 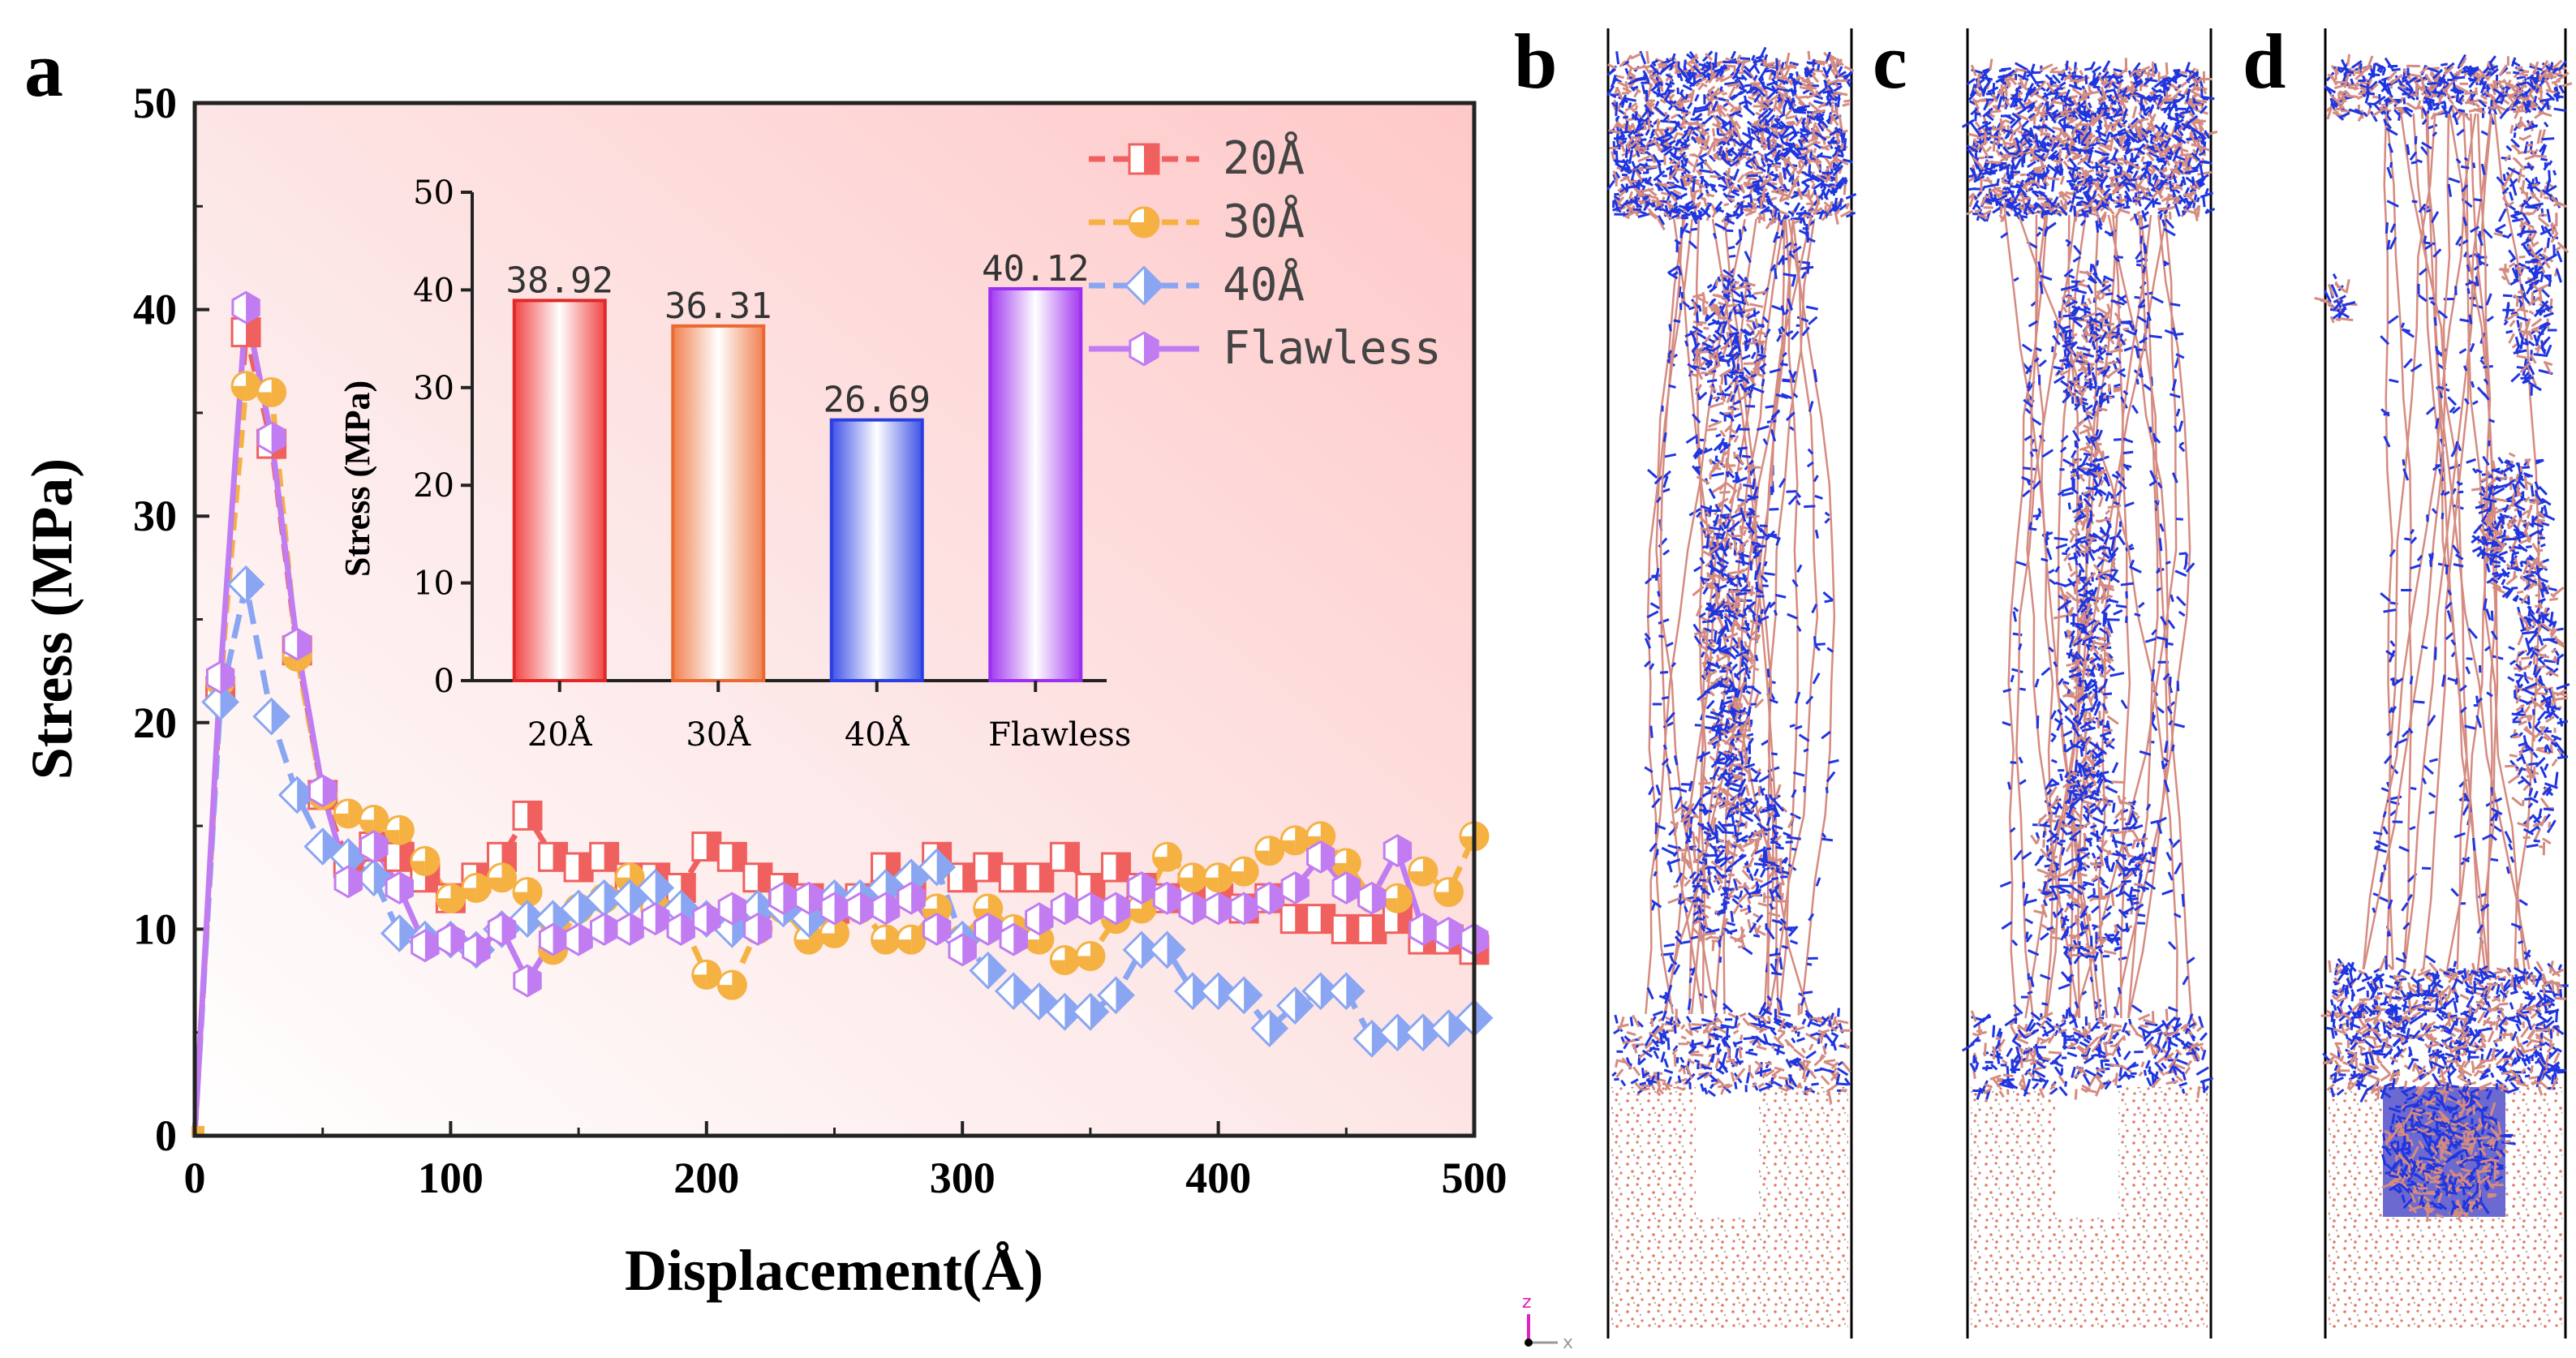 What do you see at coordinates (433, 389) in the screenshot?
I see `inset-y-tick-label: 30` at bounding box center [433, 389].